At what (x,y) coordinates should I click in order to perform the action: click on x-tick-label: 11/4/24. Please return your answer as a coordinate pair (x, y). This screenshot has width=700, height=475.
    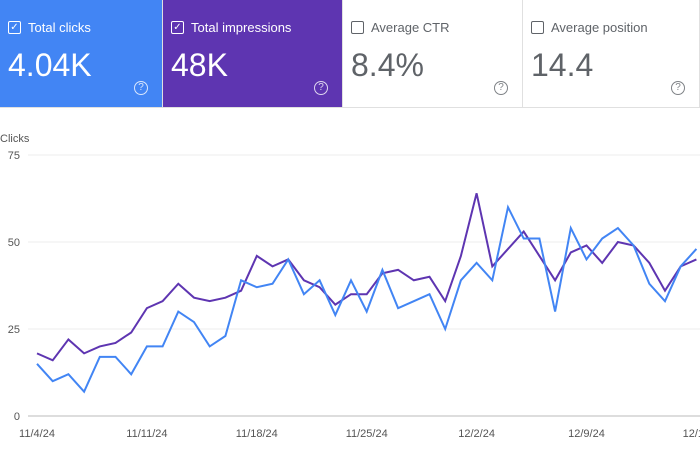
    Looking at the image, I should click on (37, 434).